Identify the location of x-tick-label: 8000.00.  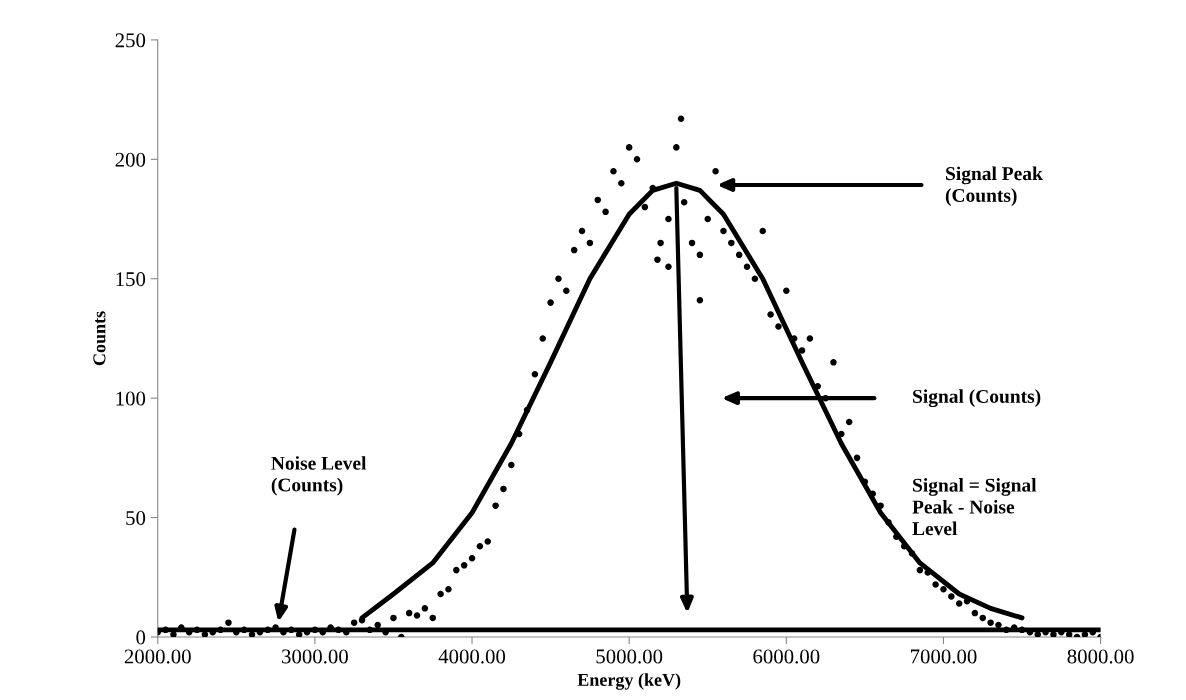
(1100, 656).